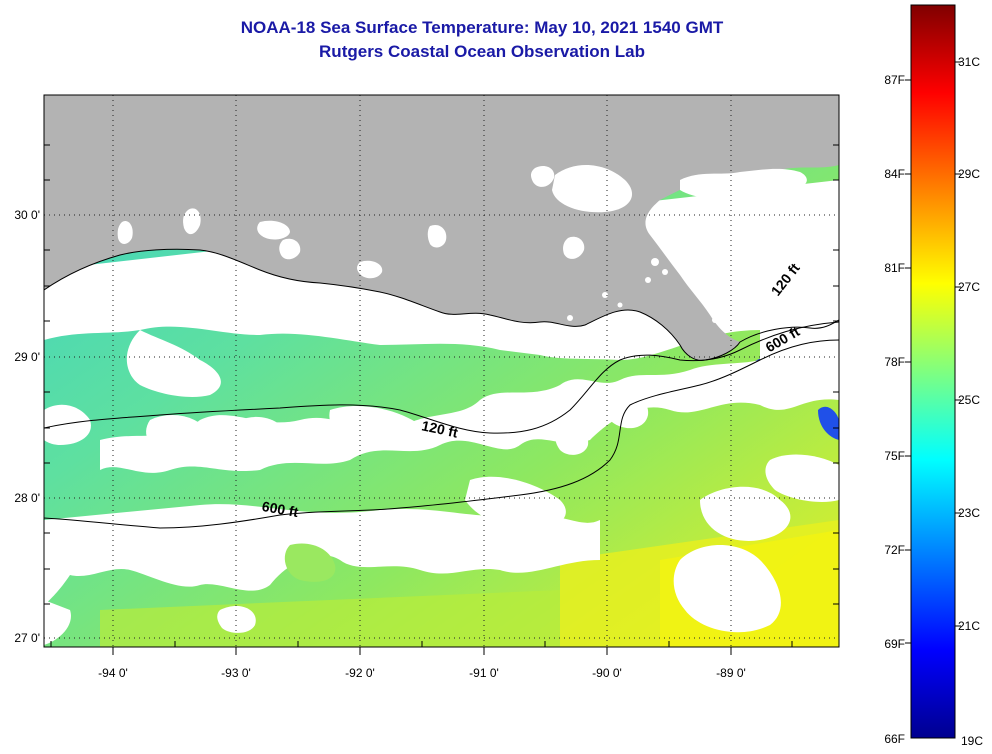  What do you see at coordinates (441, 377) in the screenshot?
I see `isobath-120ft` at bounding box center [441, 377].